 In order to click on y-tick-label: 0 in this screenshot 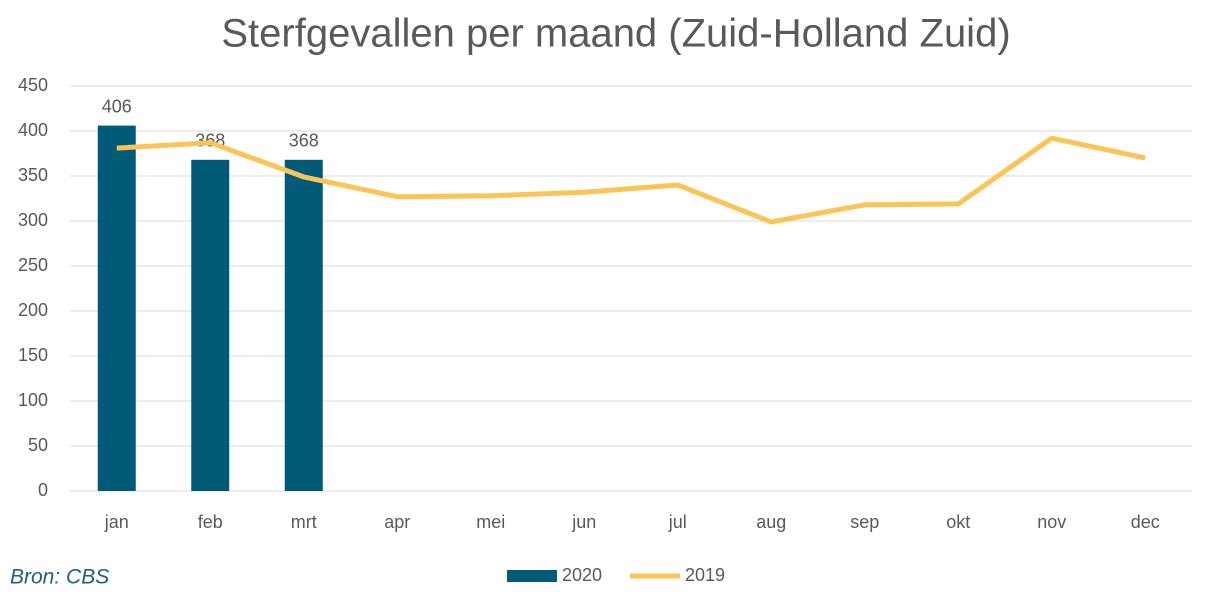, I will do `click(43, 490)`.